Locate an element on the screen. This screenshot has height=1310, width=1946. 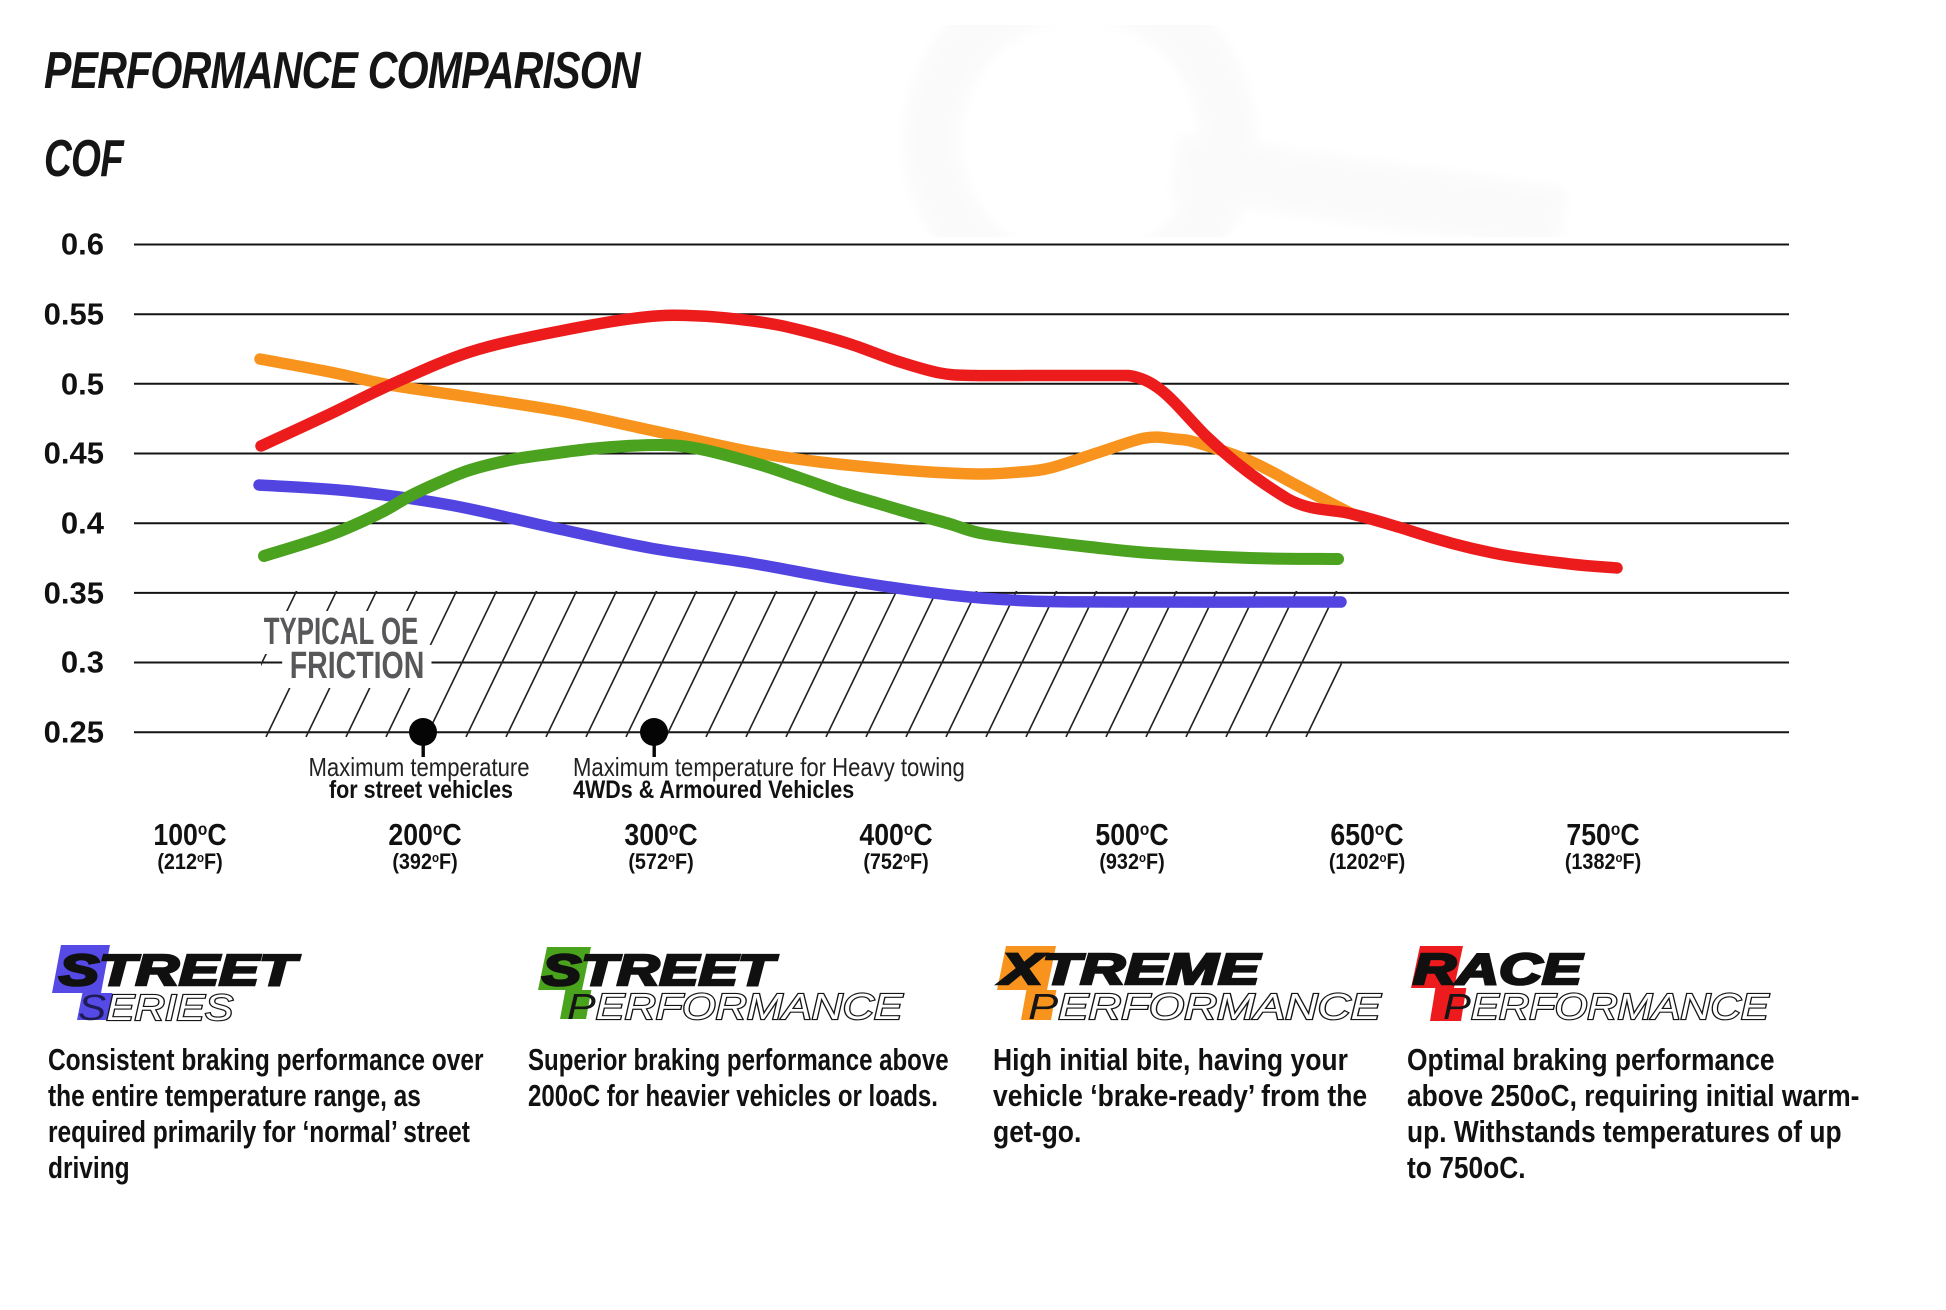
svg-text: XTREME is located at coordinates (1130, 969).